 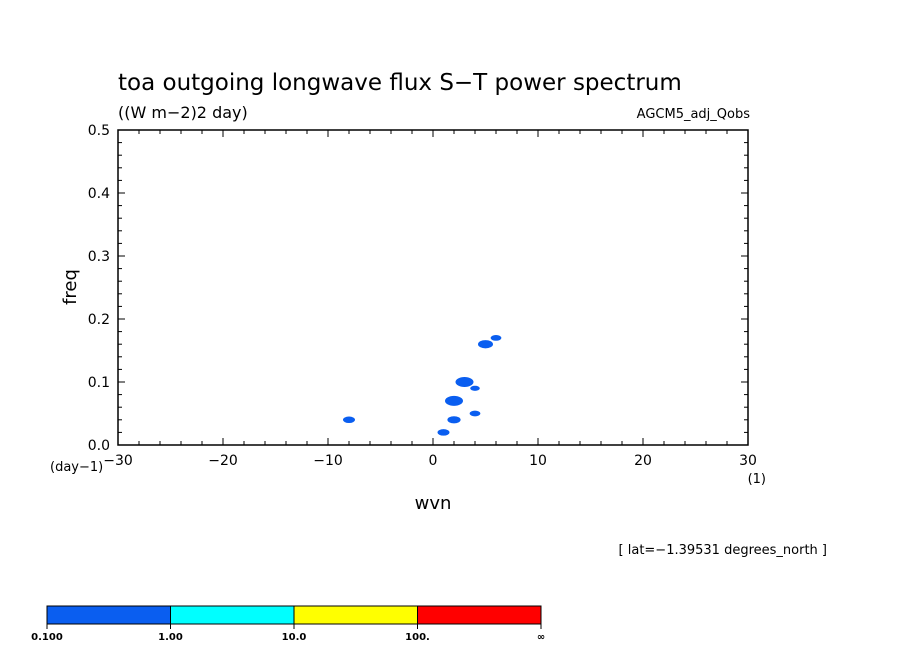 I want to click on x-tick-label: −10, so click(x=328, y=461).